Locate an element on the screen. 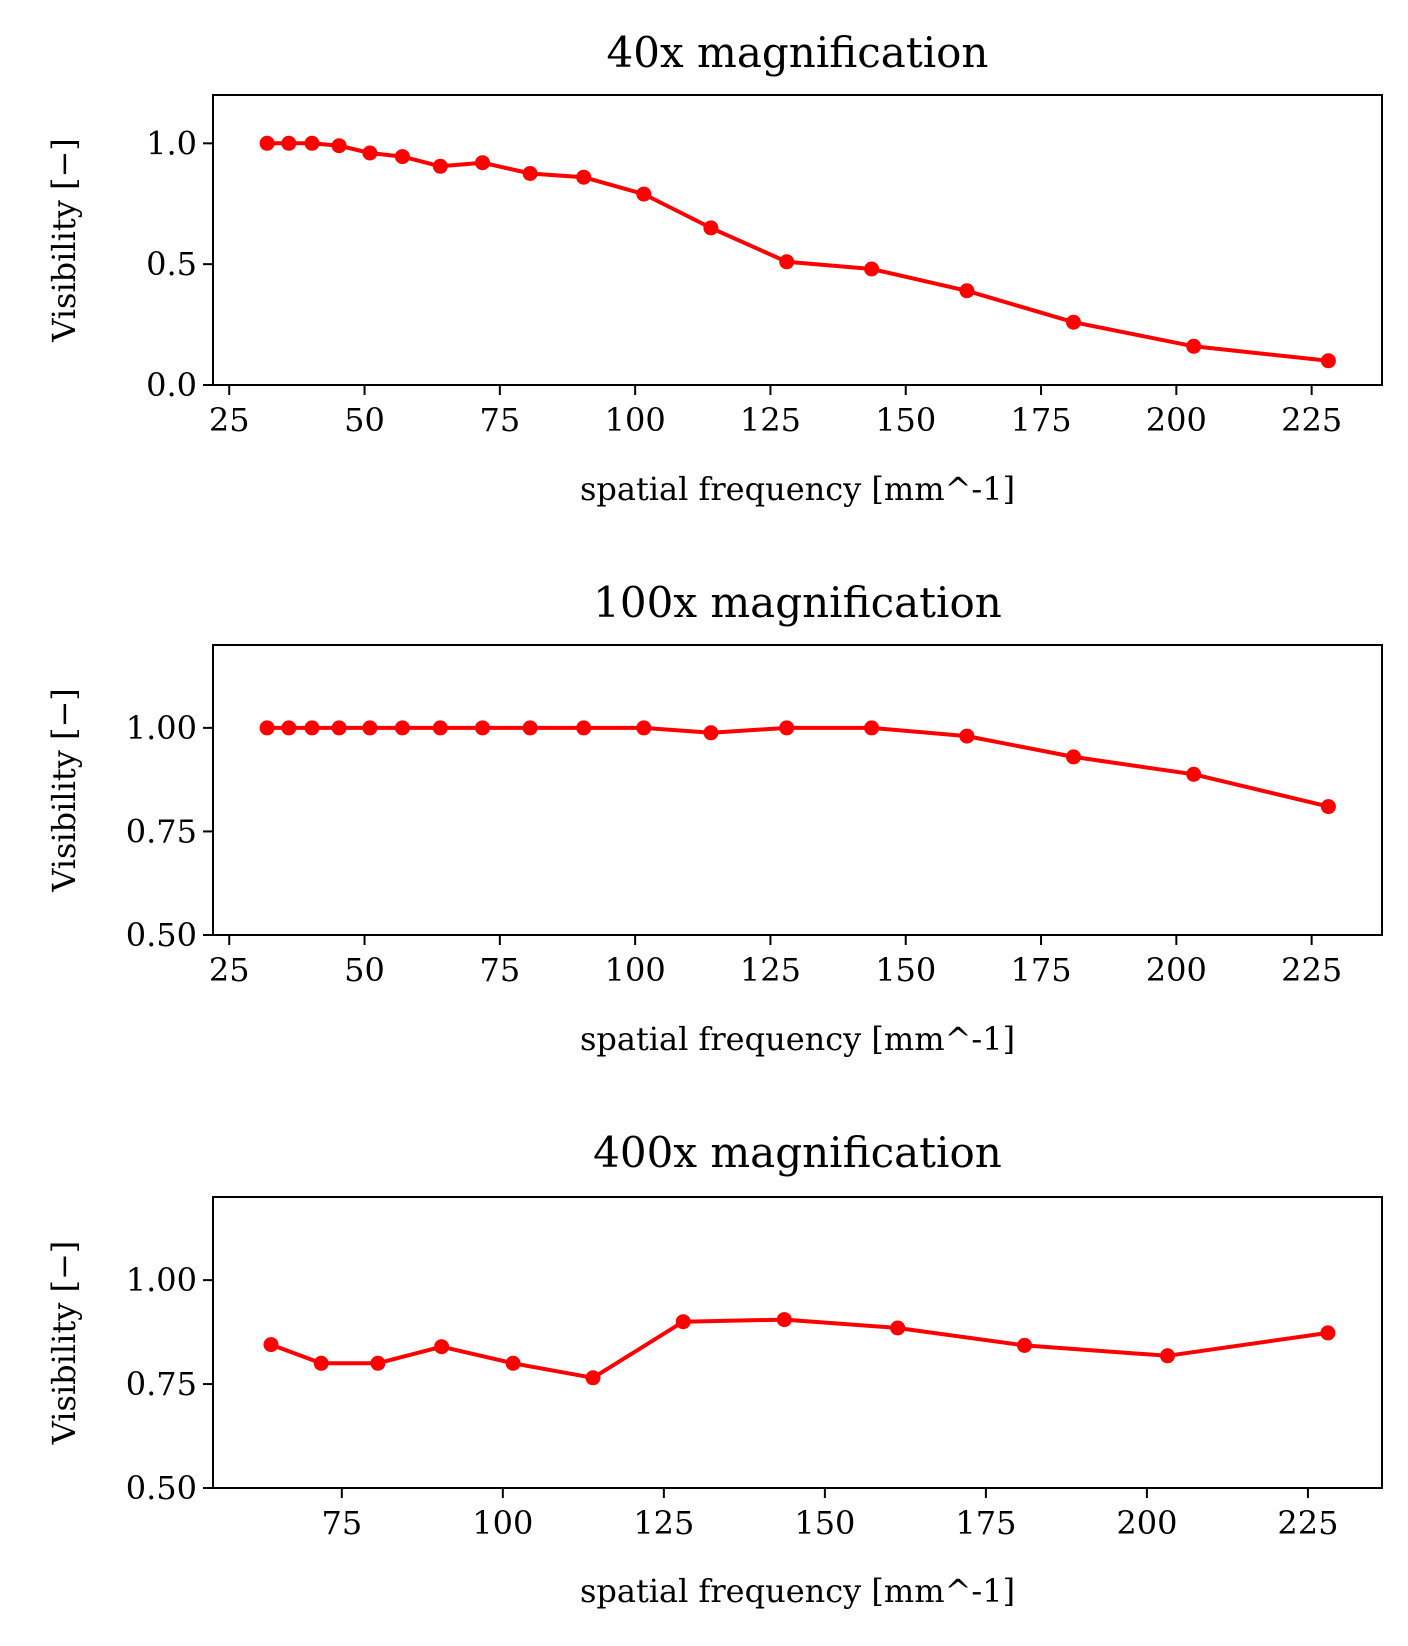 The image size is (1408, 1646). panel-title: 40x magnification is located at coordinates (798, 52).